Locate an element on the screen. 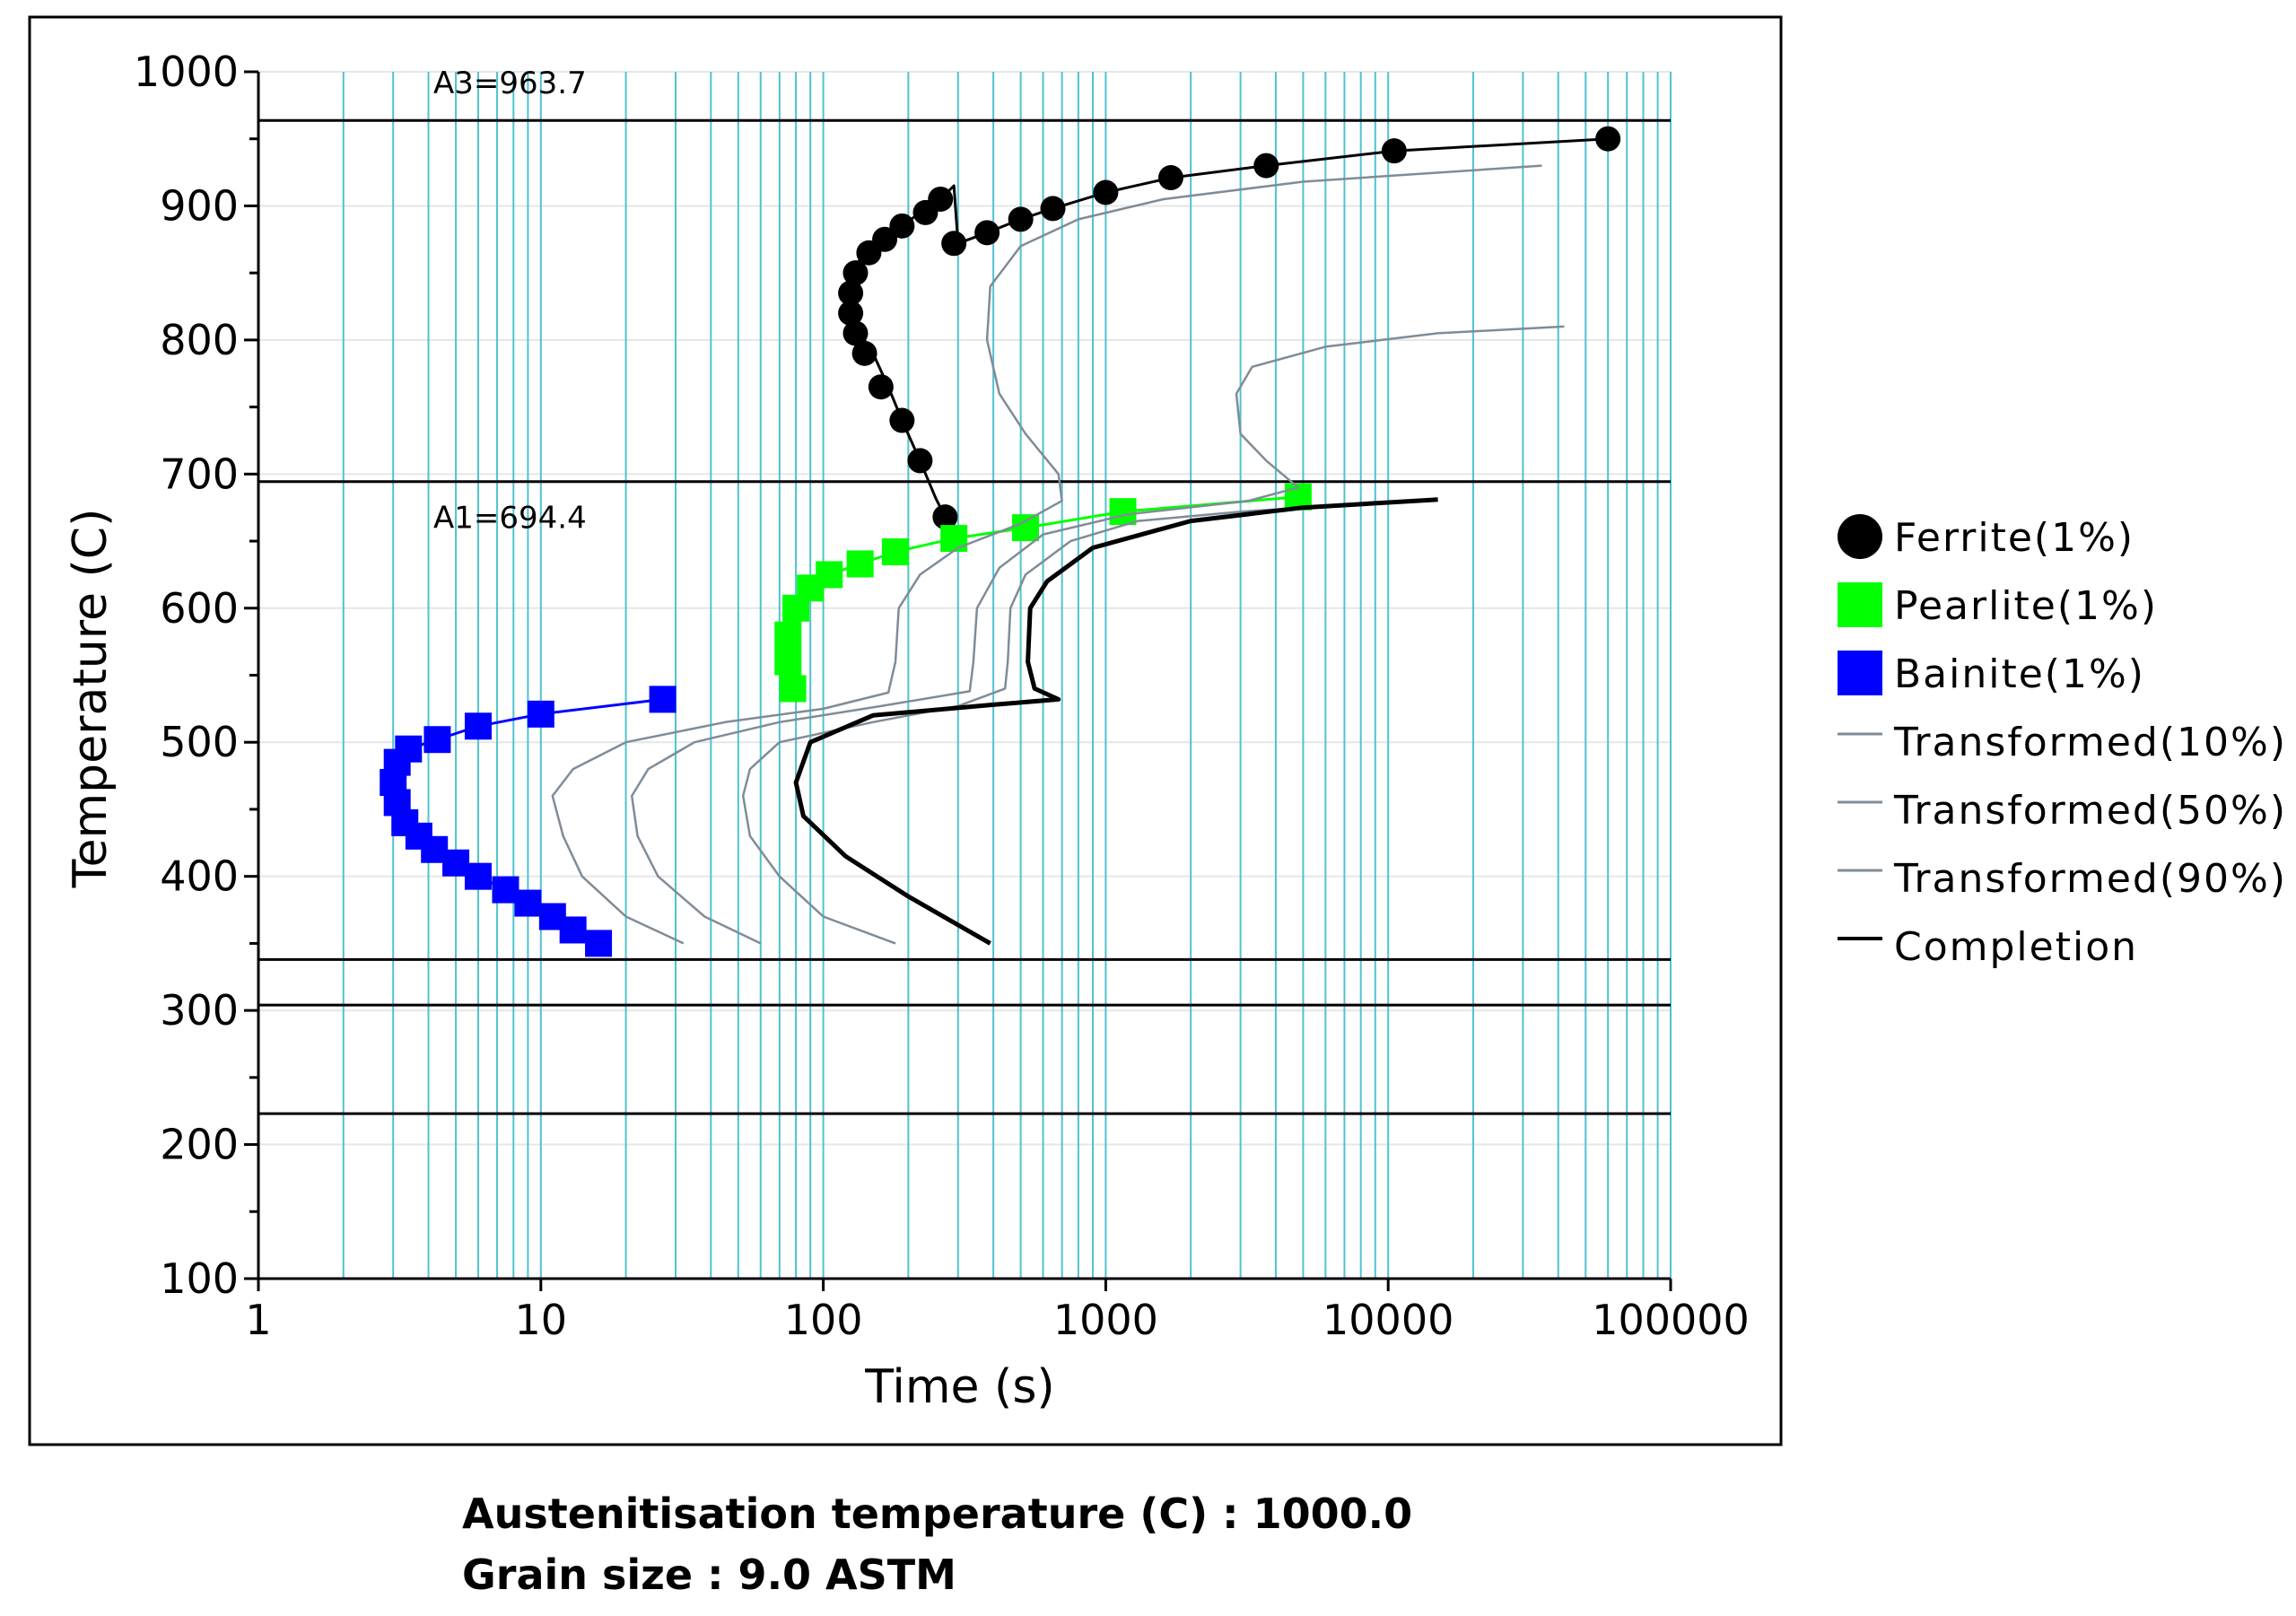 Image resolution: width=2296 pixels, height=1616 pixels. legend-label-bainite-1: Bainite(1%) is located at coordinates (2020, 674).